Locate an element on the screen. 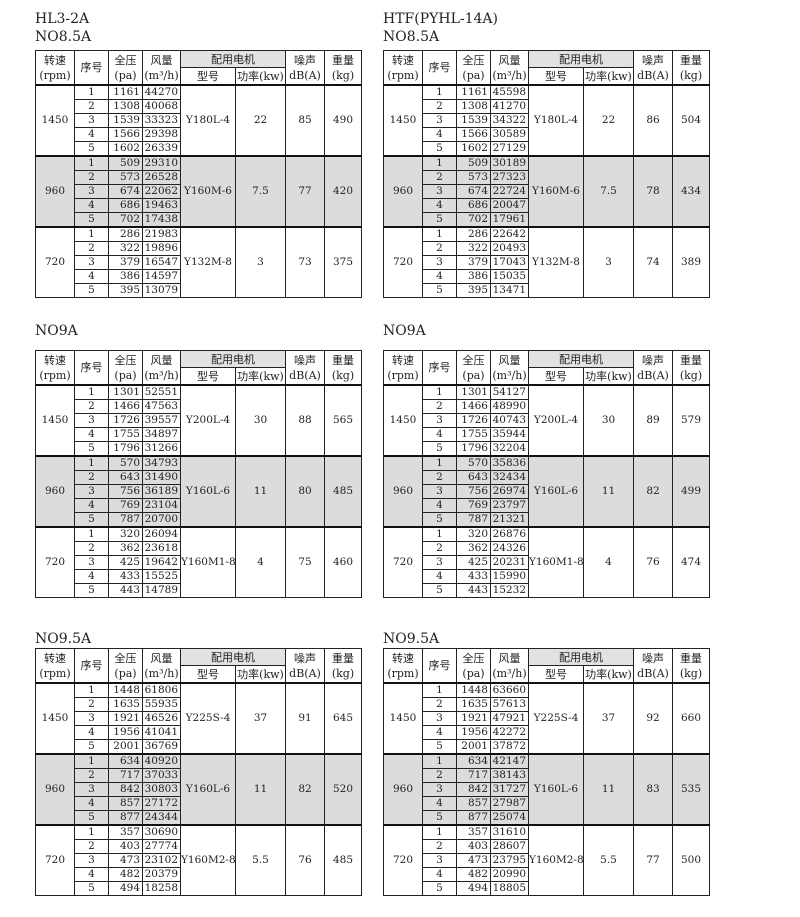 This screenshot has width=800, height=917. header-weight-label: 重量 is located at coordinates (691, 360).